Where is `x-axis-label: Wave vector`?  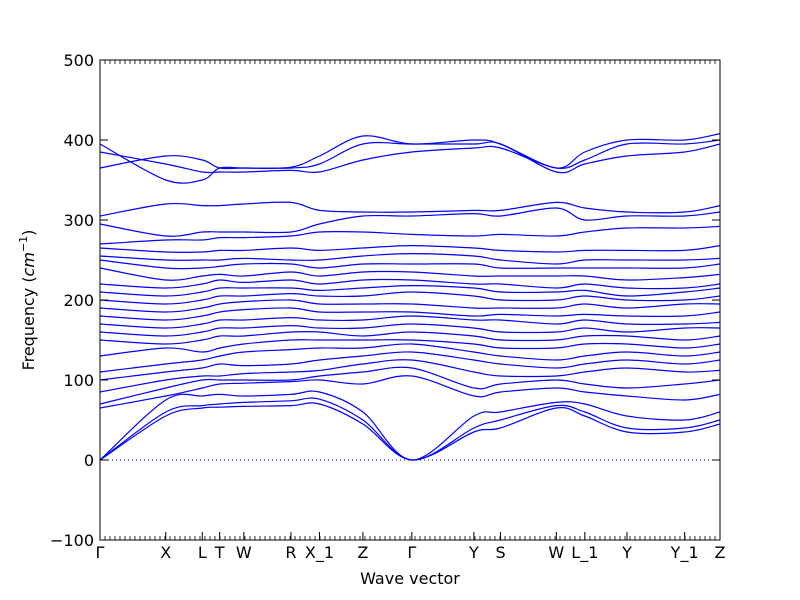 x-axis-label: Wave vector is located at coordinates (410, 578).